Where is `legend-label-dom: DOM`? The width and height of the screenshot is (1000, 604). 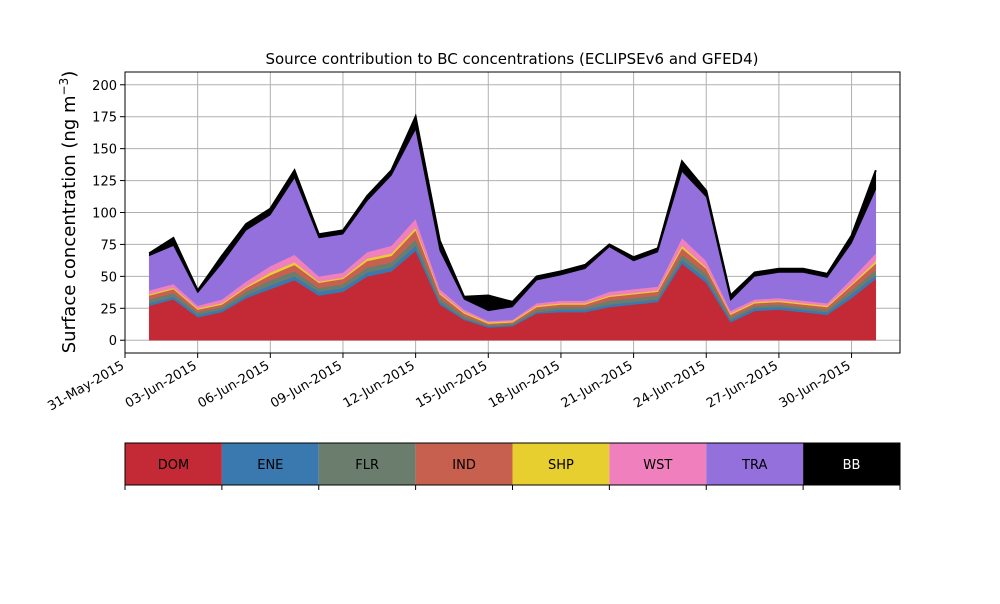
legend-label-dom: DOM is located at coordinates (173, 465).